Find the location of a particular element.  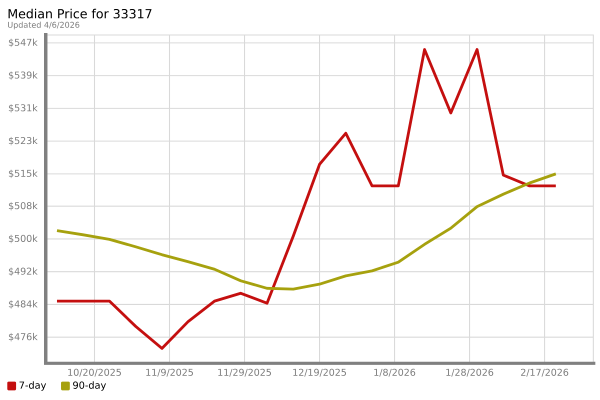

y-tick-label: $476k is located at coordinates (23, 337).